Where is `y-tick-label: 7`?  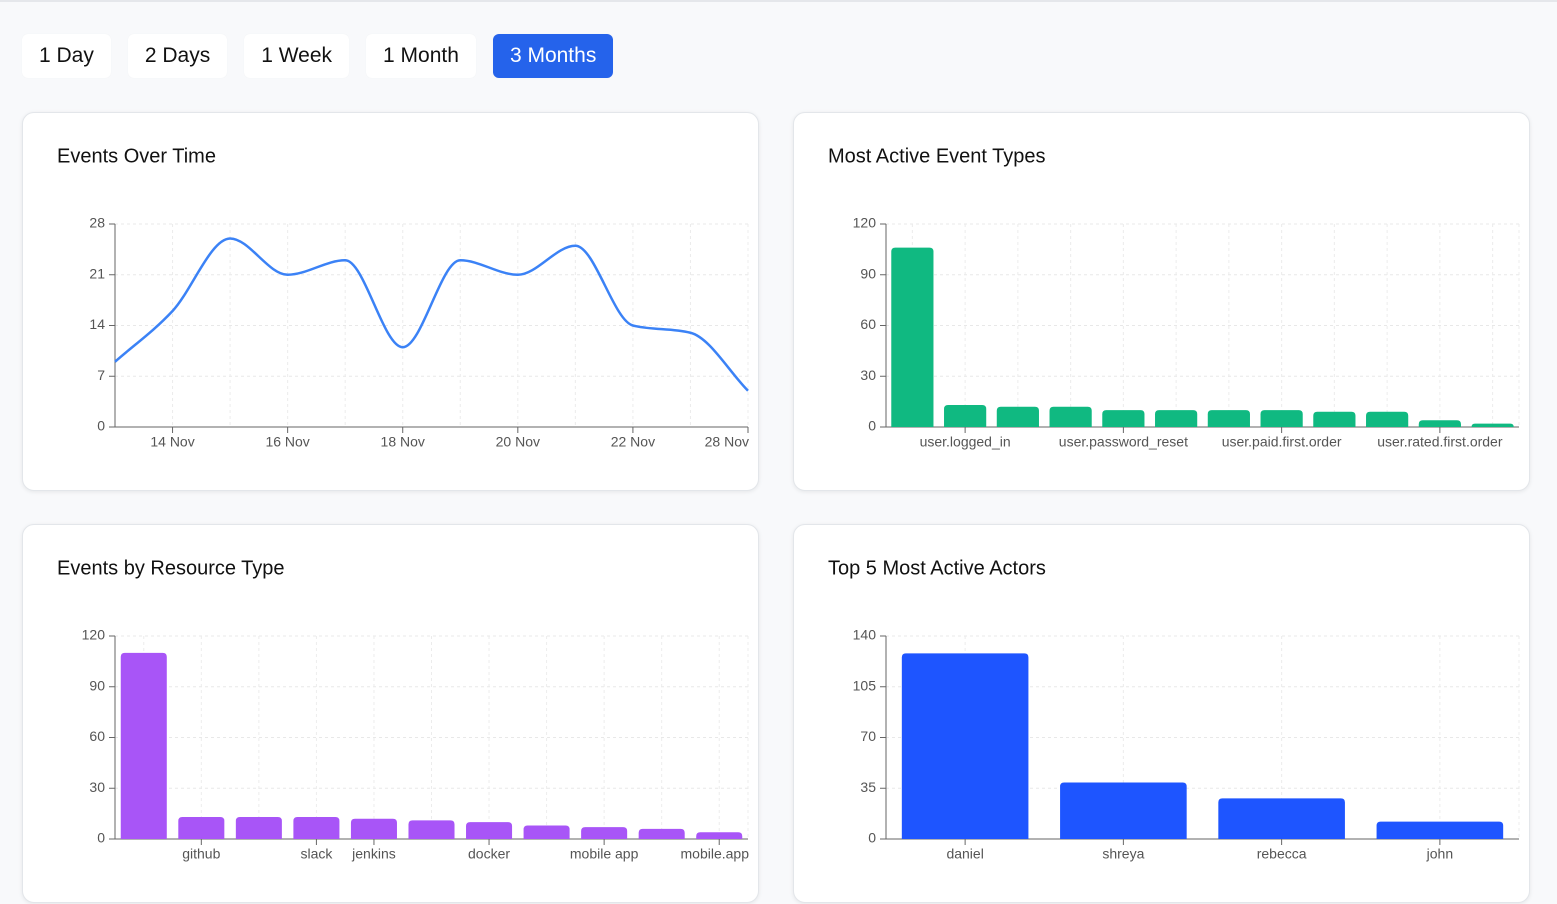 y-tick-label: 7 is located at coordinates (101, 375).